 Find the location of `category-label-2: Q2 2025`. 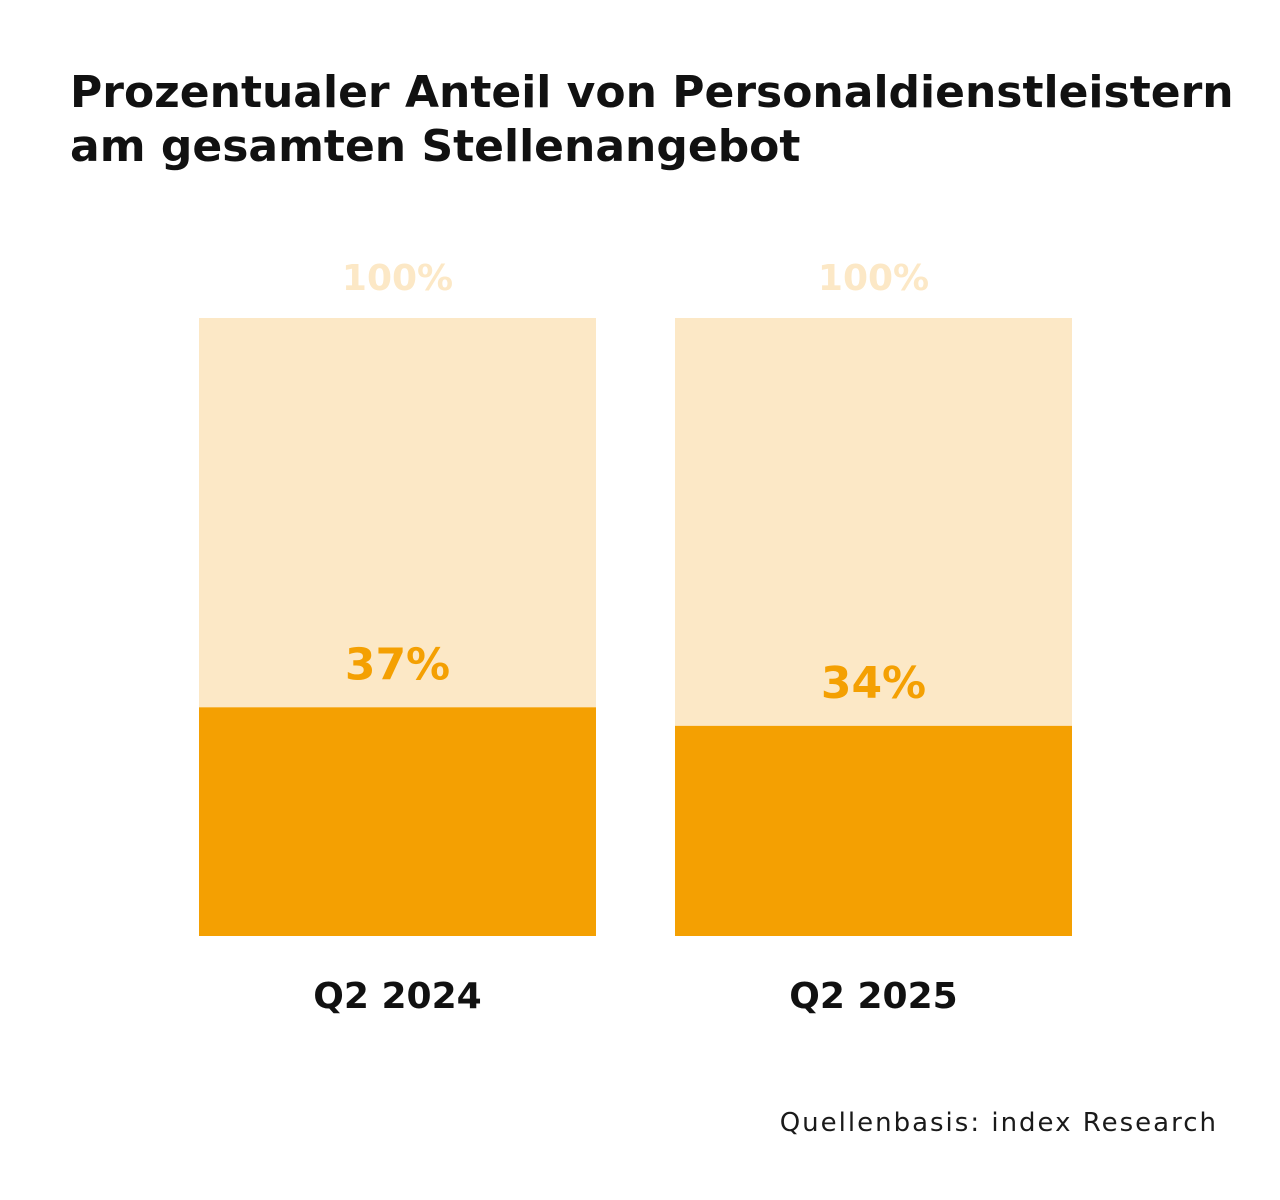

category-label-2: Q2 2025 is located at coordinates (873, 996).